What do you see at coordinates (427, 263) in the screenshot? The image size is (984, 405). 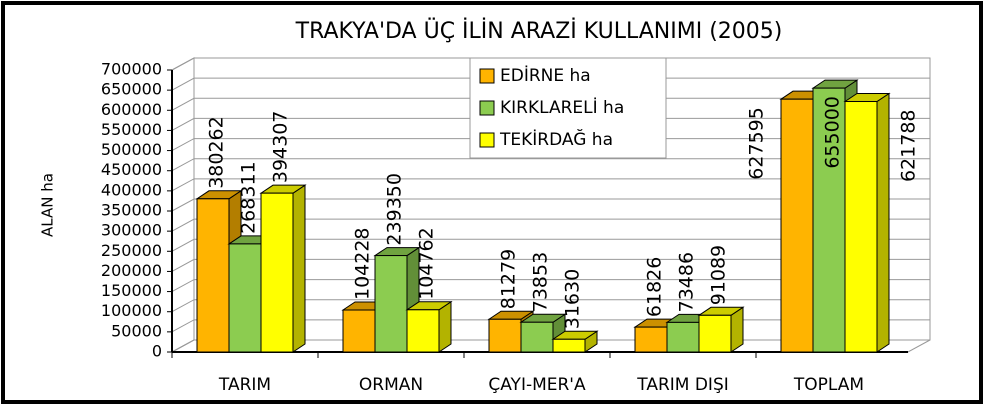 I see `value-label: 104762` at bounding box center [427, 263].